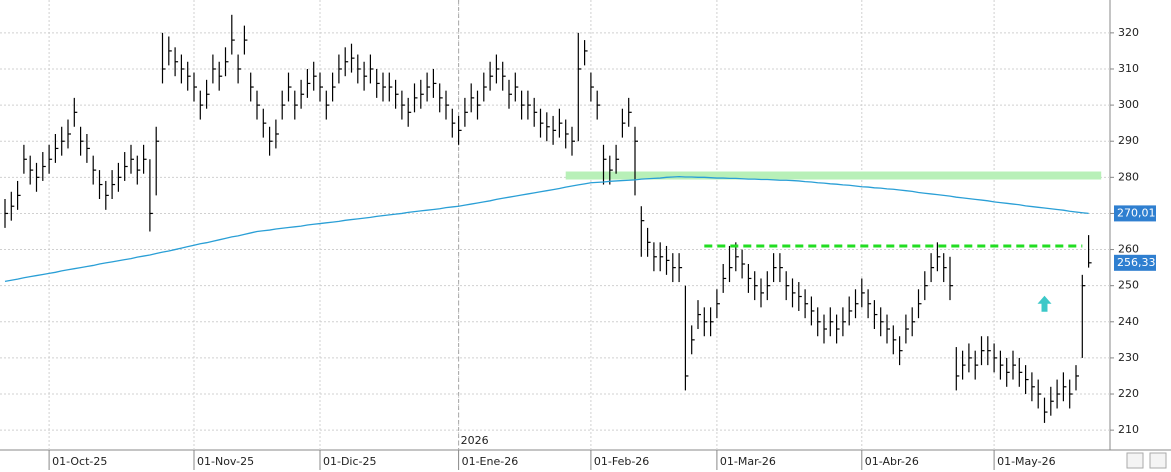 This screenshot has width=1171, height=472. I want to click on y-tick-label: 310, so click(1128, 68).